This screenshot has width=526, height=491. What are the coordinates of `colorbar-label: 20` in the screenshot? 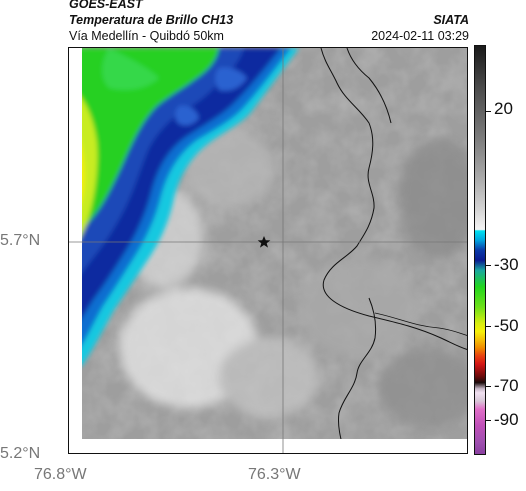 It's located at (503, 108).